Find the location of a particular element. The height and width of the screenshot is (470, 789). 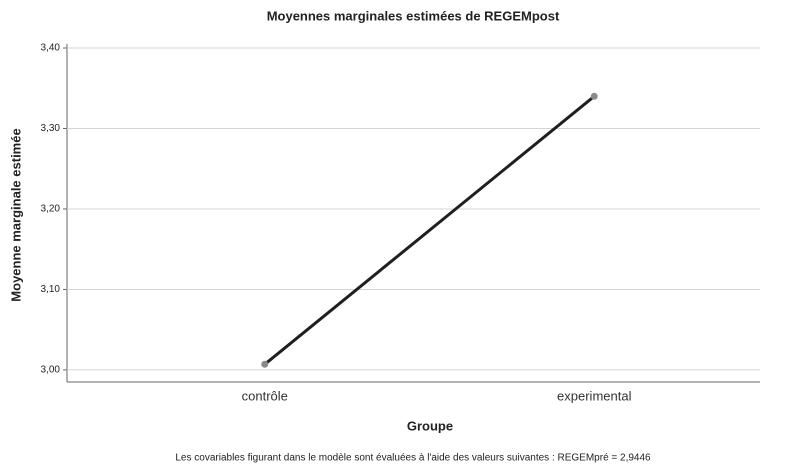

y-tick-label: 3,30 is located at coordinates (51, 128).